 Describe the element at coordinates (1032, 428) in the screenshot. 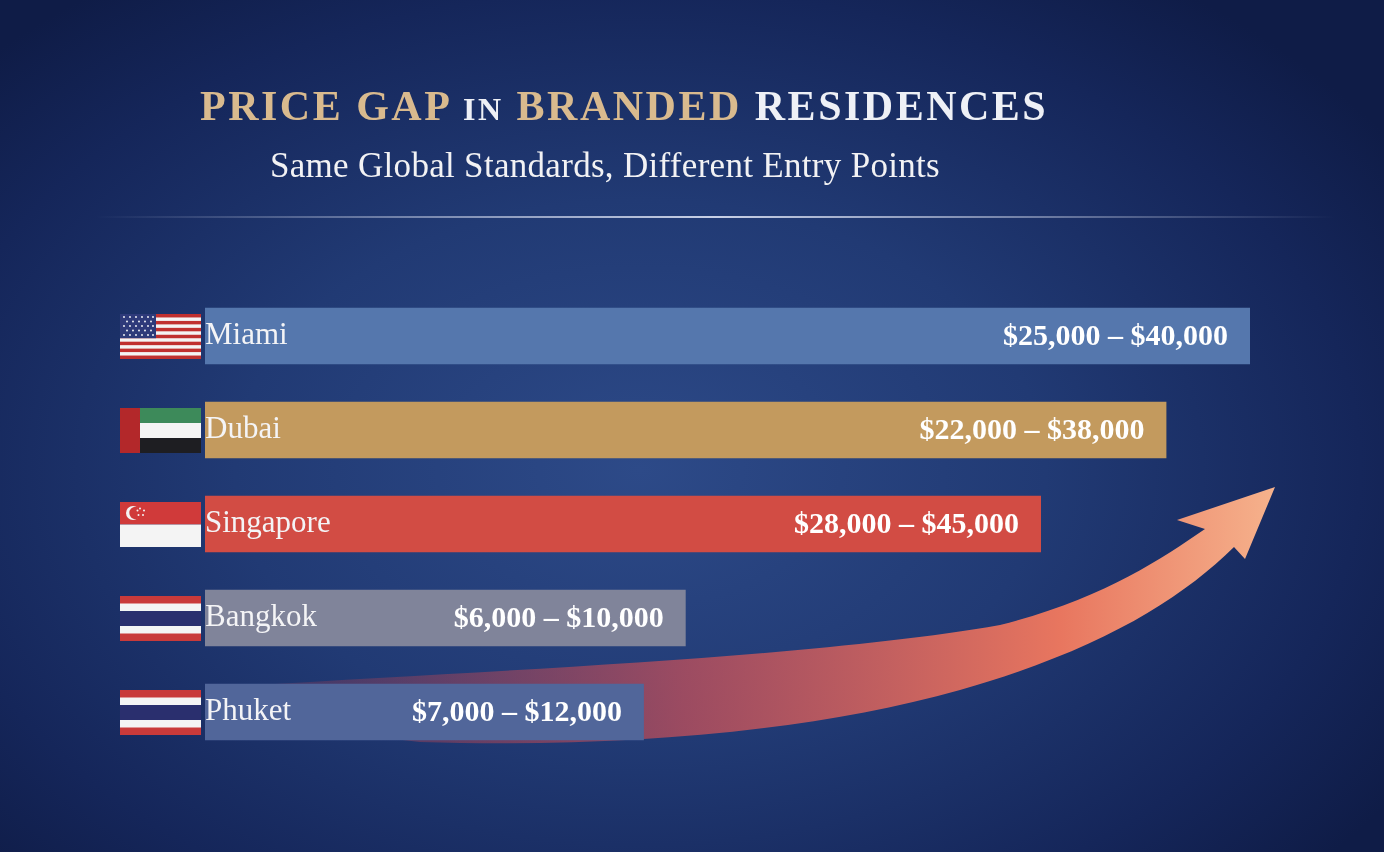

I see `annotation: $22,000 – $38,000` at that location.